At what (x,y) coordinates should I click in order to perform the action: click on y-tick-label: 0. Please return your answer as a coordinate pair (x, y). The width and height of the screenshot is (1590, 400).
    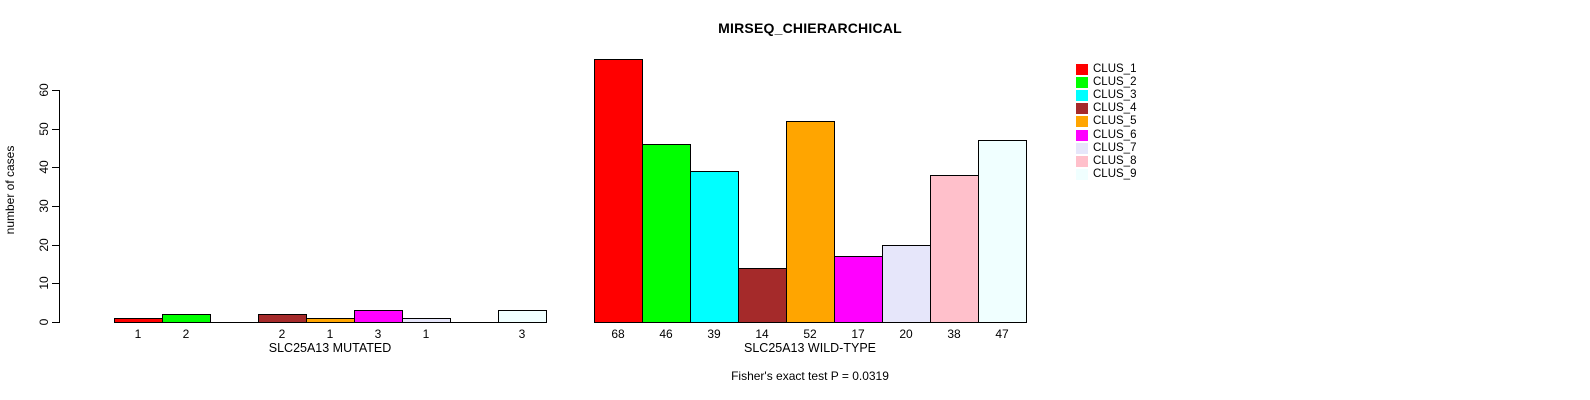
    Looking at the image, I should click on (44, 322).